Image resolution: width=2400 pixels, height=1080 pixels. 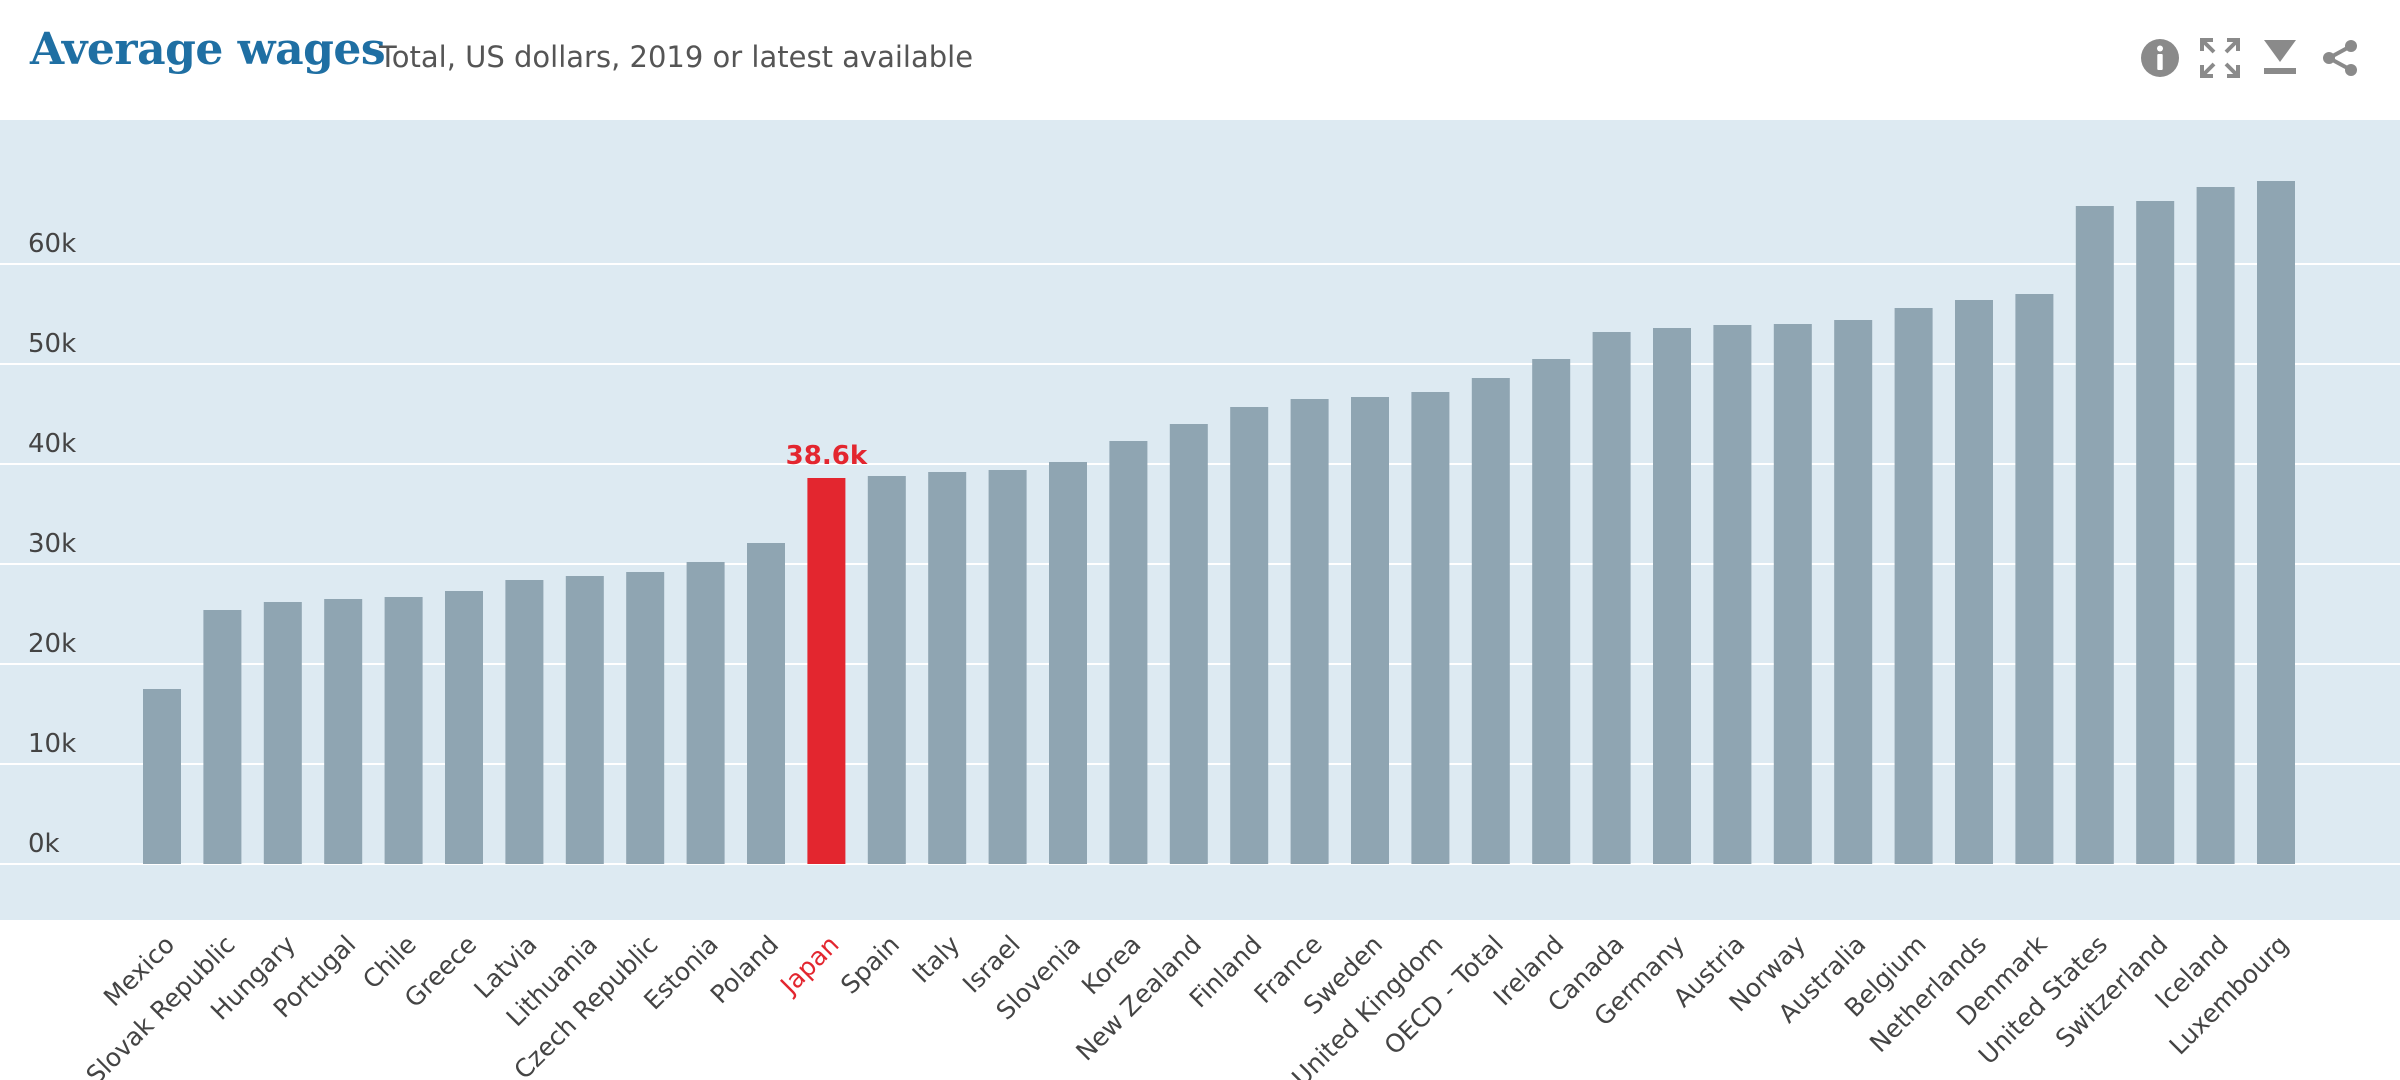 I want to click on bar-canada, so click(x=1611, y=598).